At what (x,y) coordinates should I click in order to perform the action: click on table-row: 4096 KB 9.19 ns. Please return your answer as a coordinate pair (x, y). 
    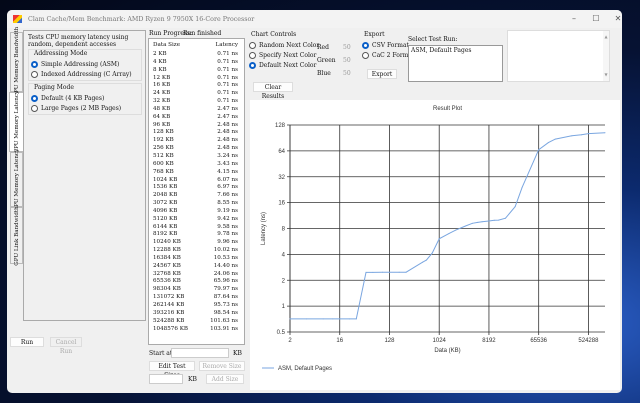
    Looking at the image, I should click on (196, 212).